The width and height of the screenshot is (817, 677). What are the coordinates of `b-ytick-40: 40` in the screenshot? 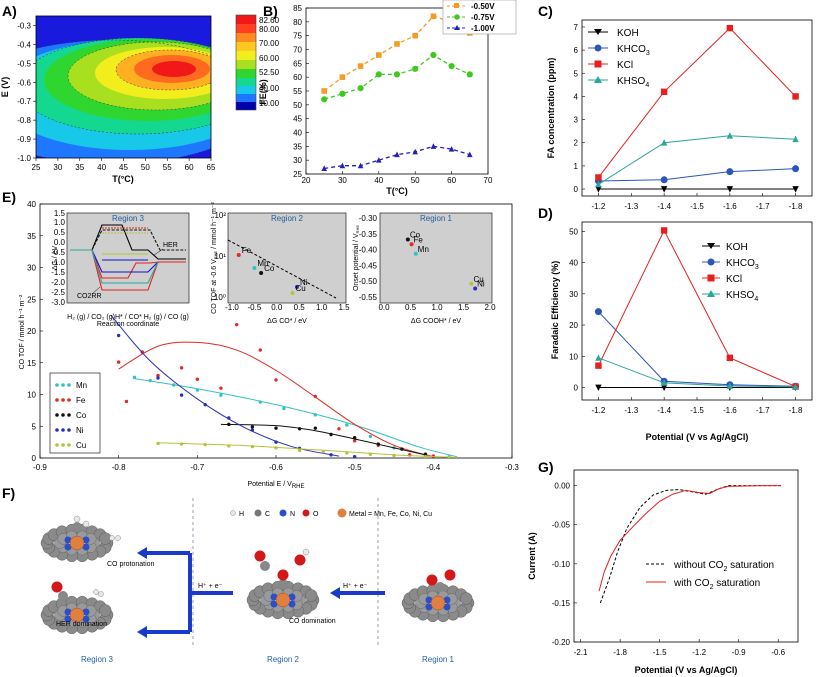 It's located at (297, 133).